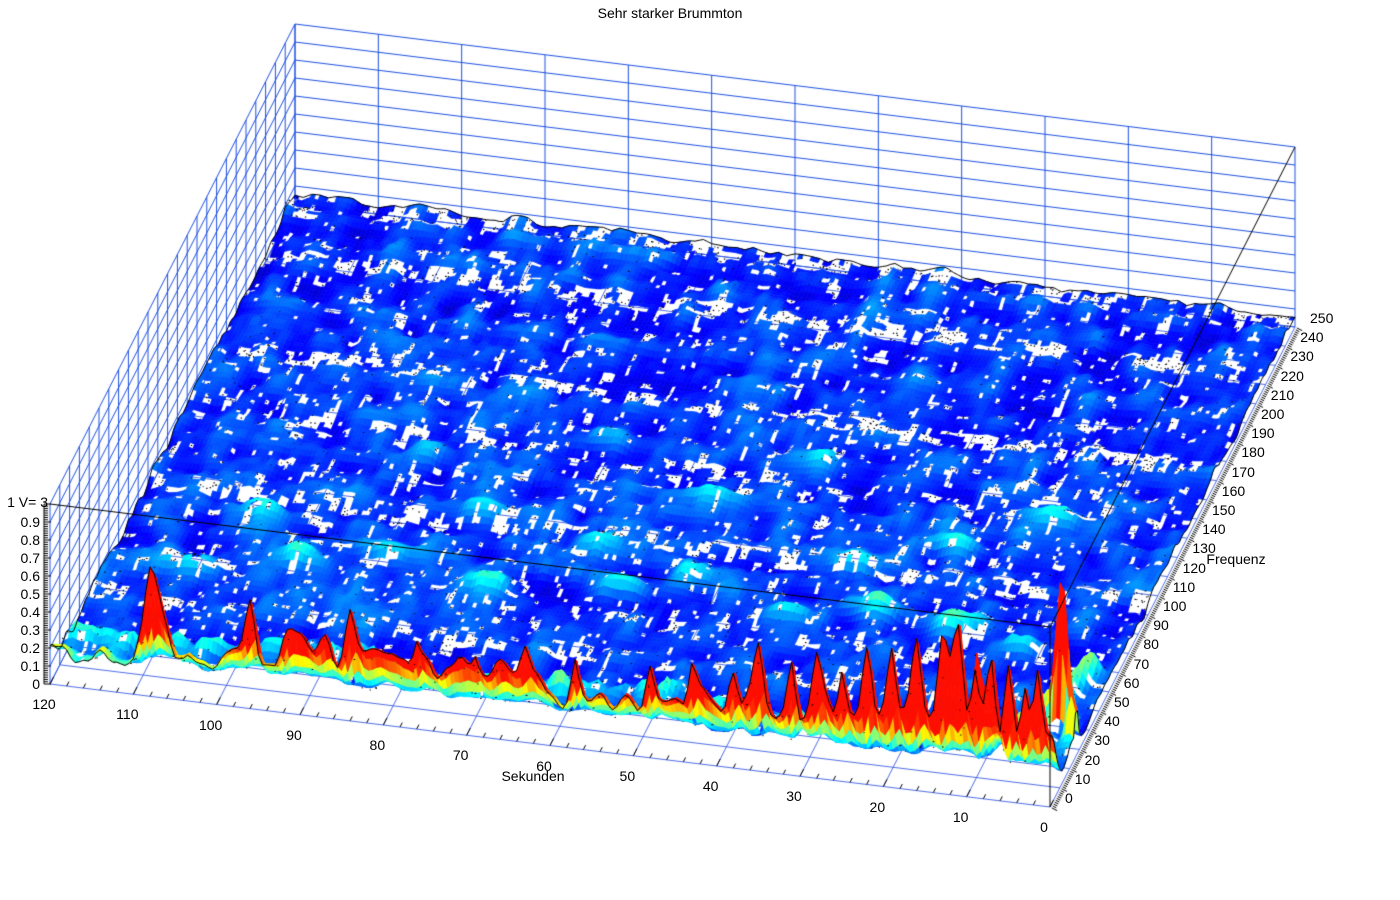  Describe the element at coordinates (533, 776) in the screenshot. I see `x-axis-title: Sekunden` at that location.